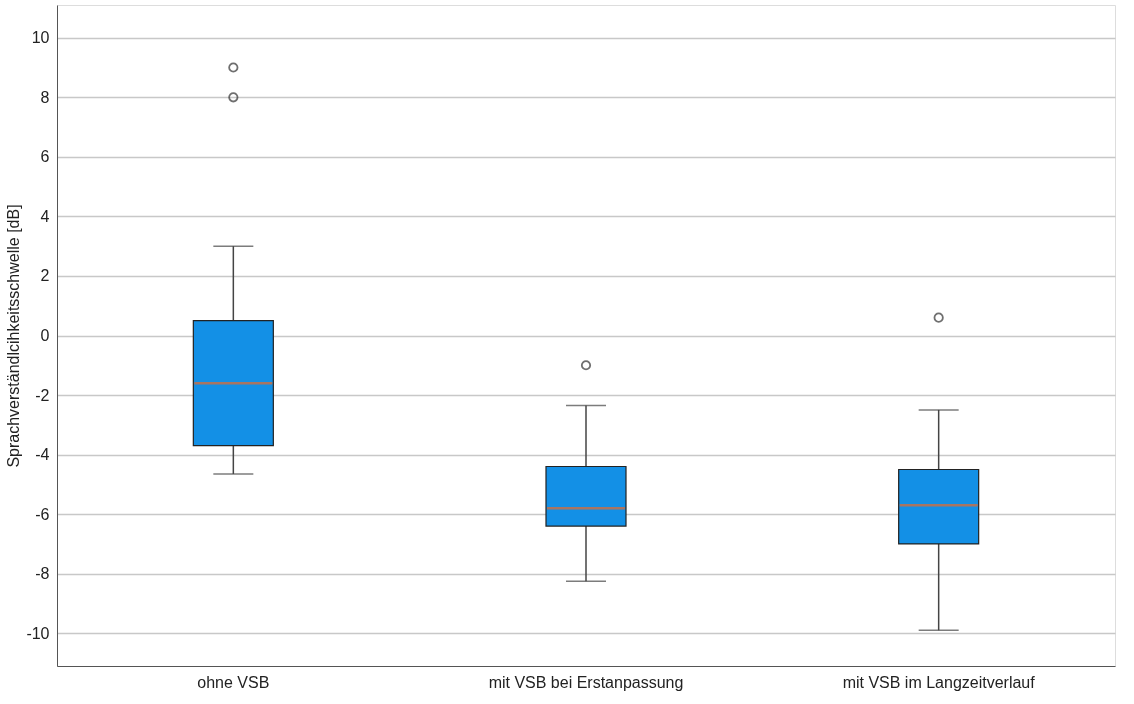  Describe the element at coordinates (40, 38) in the screenshot. I see `y-tick-label: 10` at that location.